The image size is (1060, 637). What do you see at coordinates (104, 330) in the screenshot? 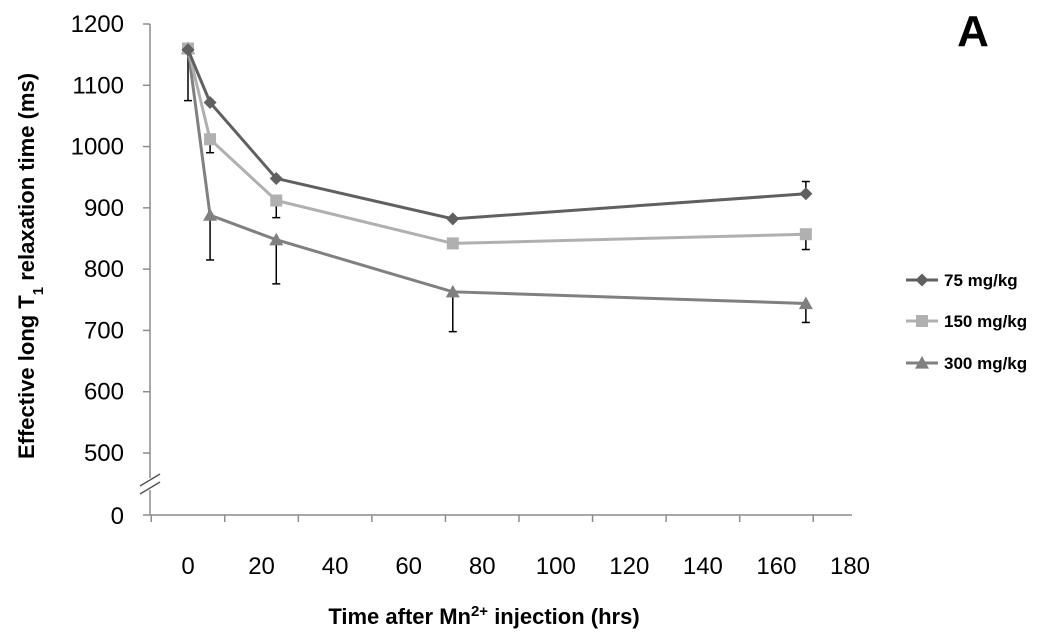
I see `y-tick-label: 700` at bounding box center [104, 330].